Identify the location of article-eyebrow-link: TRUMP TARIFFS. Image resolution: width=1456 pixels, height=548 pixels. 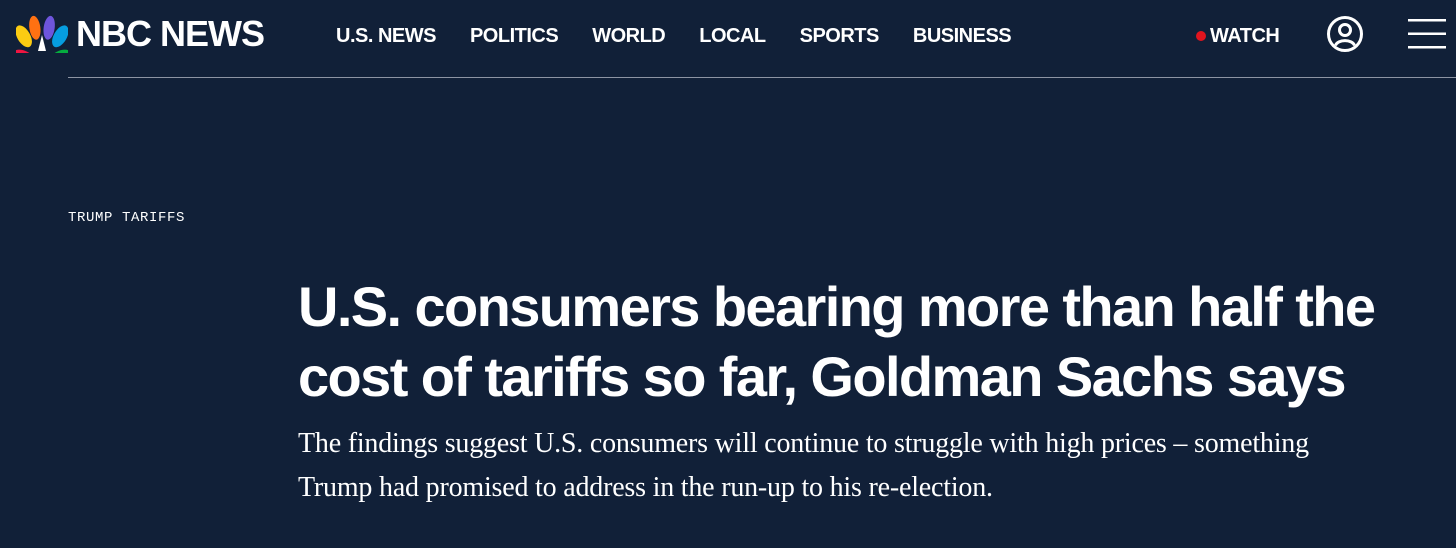
(127, 218).